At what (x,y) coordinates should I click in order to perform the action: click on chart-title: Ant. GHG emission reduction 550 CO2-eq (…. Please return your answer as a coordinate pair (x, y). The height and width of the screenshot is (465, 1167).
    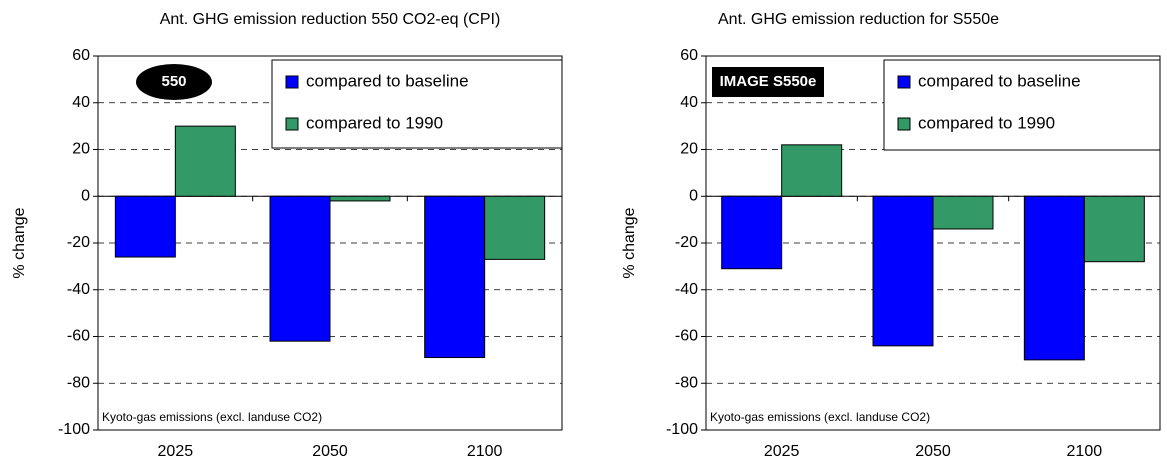
    Looking at the image, I should click on (330, 19).